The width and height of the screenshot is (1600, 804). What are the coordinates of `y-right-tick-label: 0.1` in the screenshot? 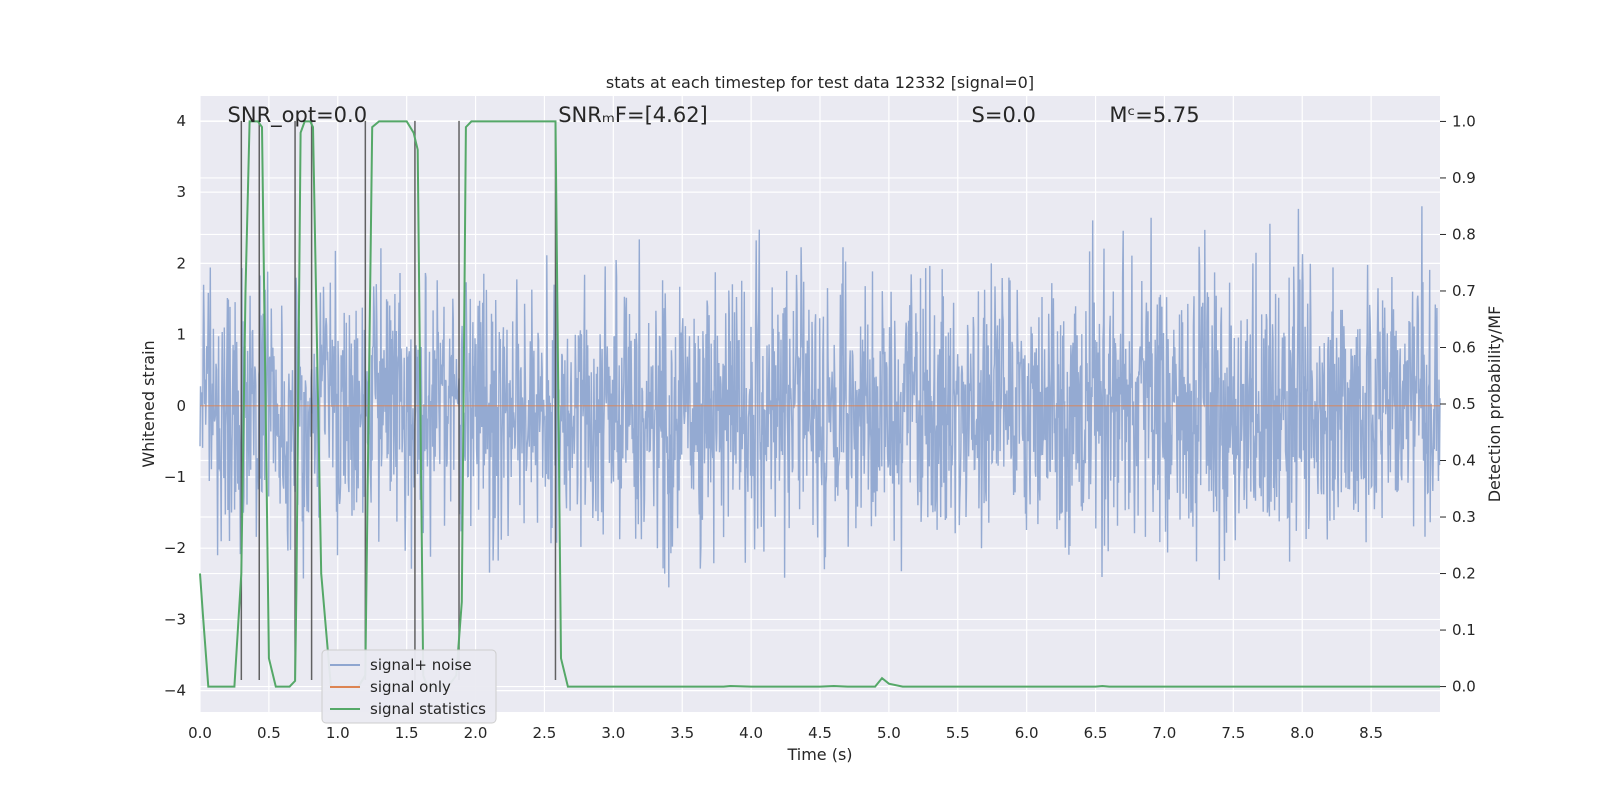 It's located at (1464, 630).